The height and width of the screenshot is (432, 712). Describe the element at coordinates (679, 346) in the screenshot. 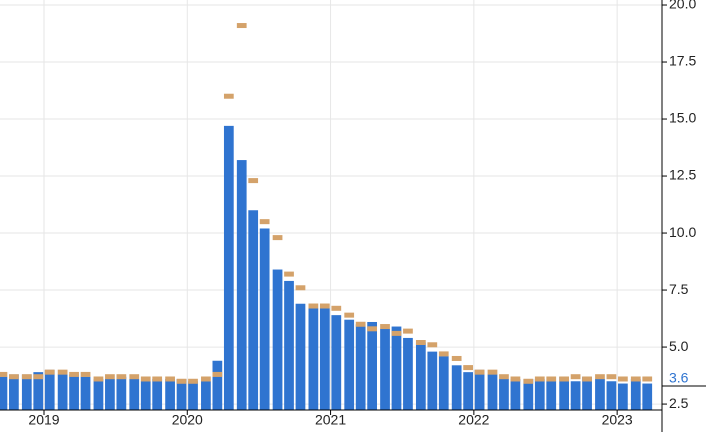

I see `y-tick-label: 5.0` at that location.